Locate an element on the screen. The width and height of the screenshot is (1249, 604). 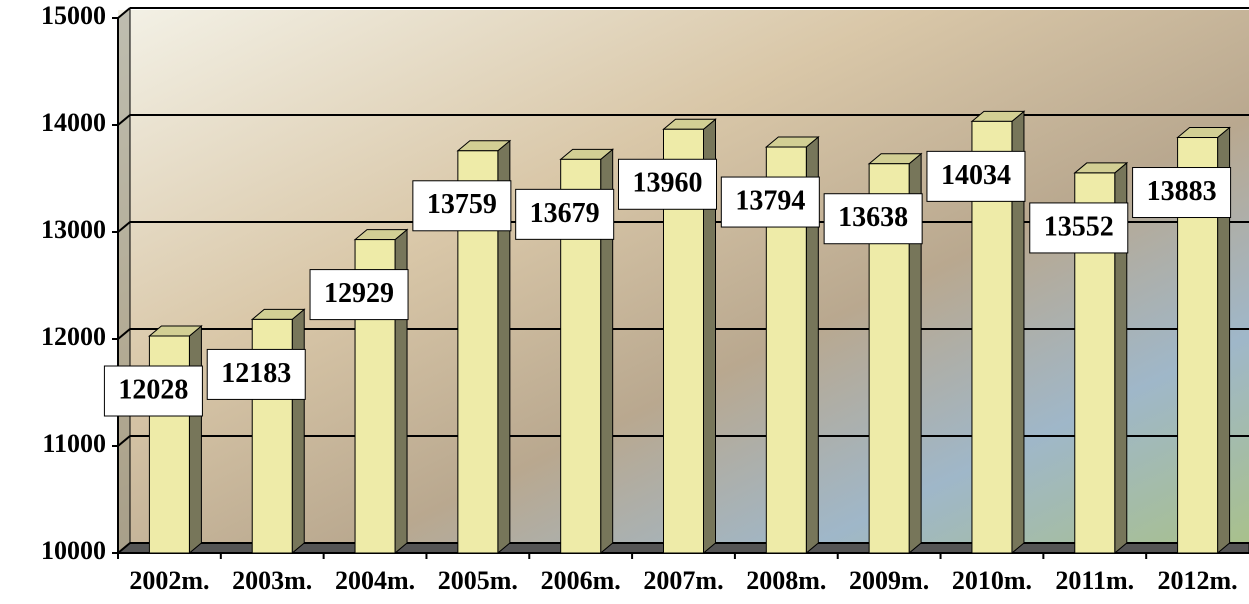
value-label: 13759 is located at coordinates (462, 204).